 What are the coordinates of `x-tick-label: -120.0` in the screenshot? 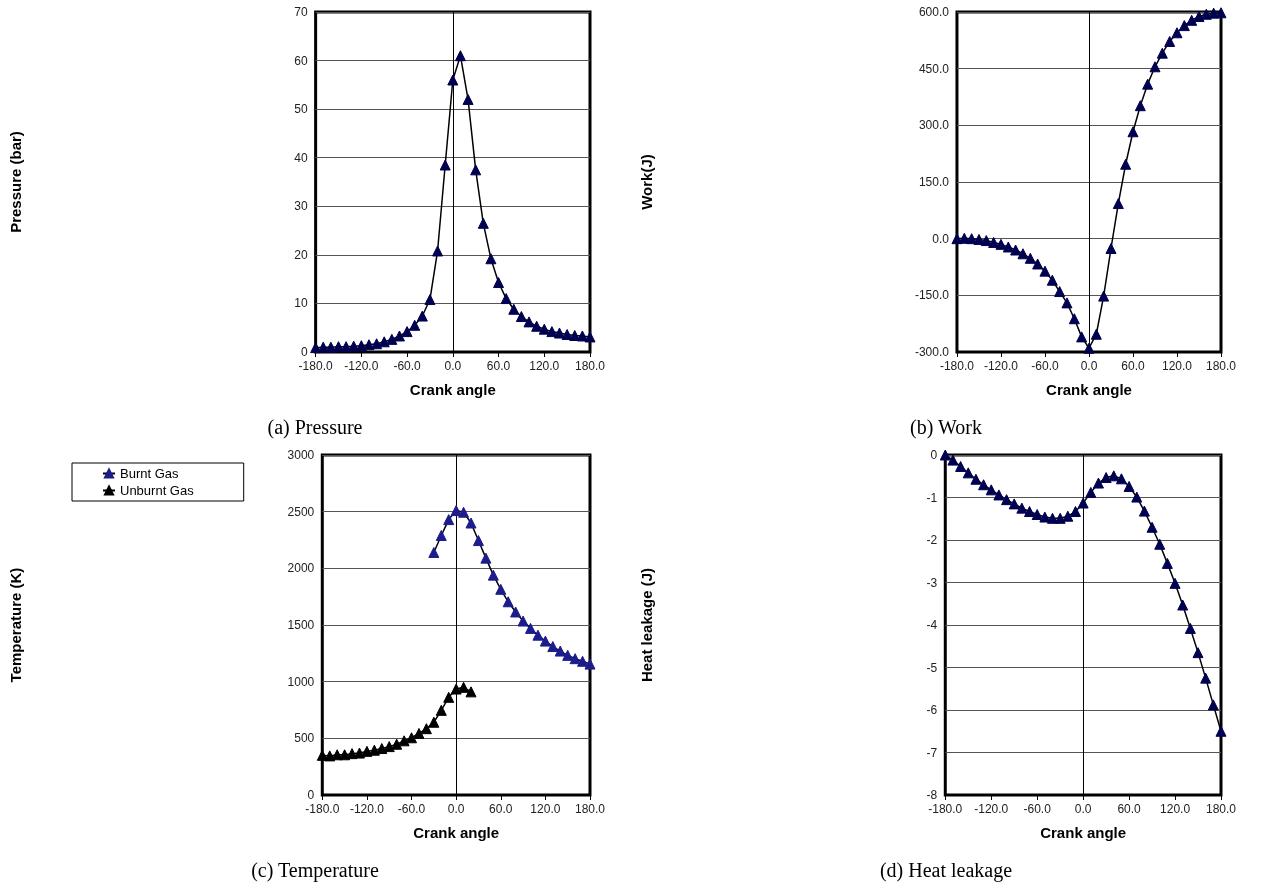 It's located at (1001, 366).